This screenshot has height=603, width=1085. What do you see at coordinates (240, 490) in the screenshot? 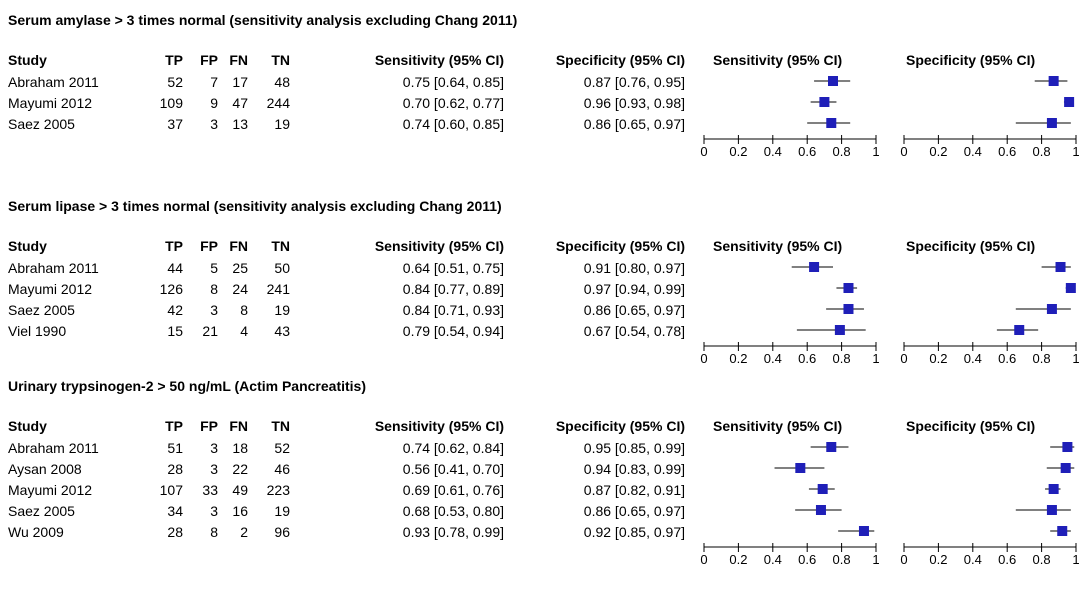
I see `row-fn: 49` at bounding box center [240, 490].